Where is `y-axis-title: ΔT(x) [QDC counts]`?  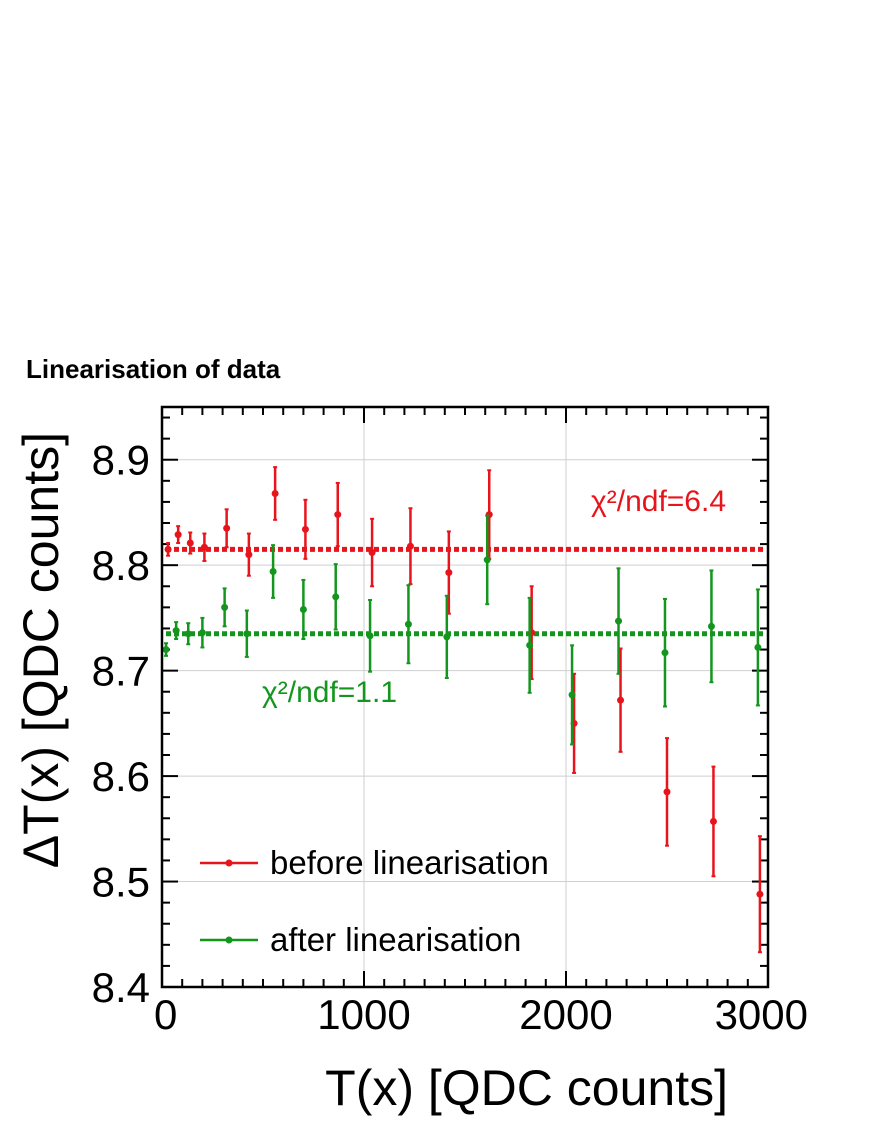
y-axis-title: ΔT(x) [QDC counts] is located at coordinates (41, 650).